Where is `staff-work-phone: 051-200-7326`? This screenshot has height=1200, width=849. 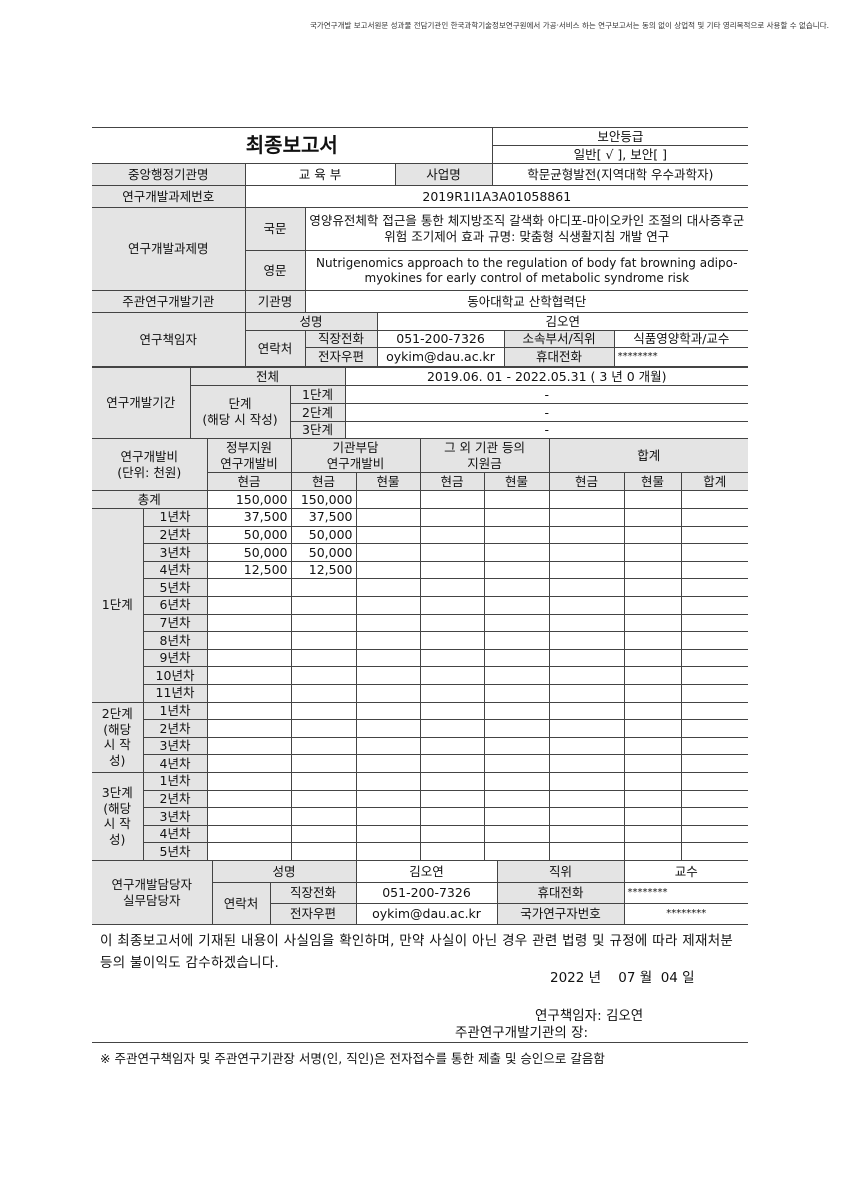 staff-work-phone: 051-200-7326 is located at coordinates (426, 893).